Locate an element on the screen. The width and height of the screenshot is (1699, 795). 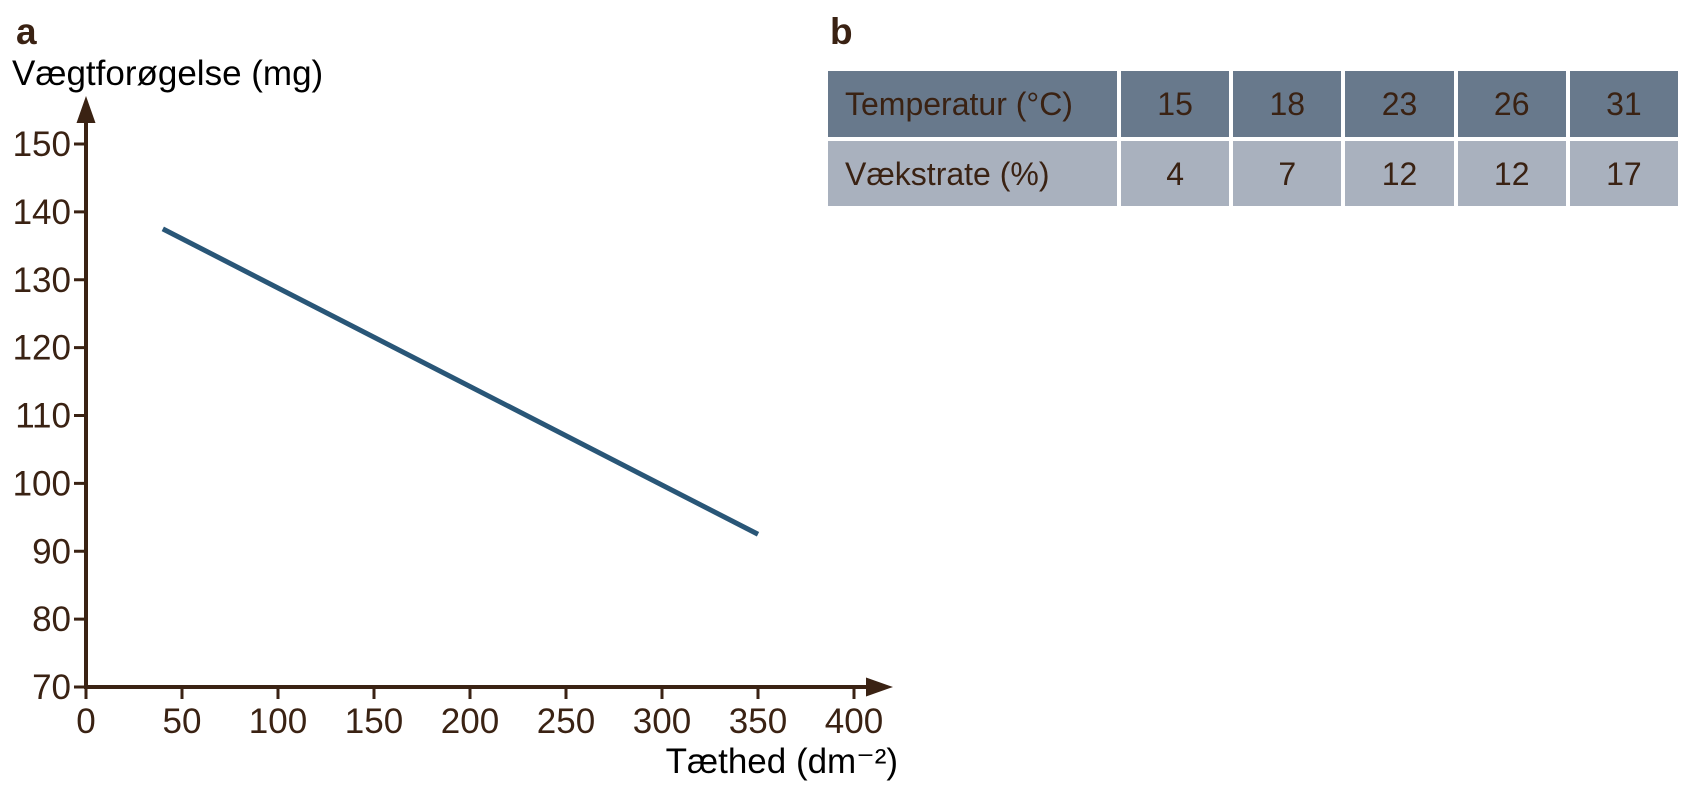
x-tick-label: 150 is located at coordinates (374, 721).